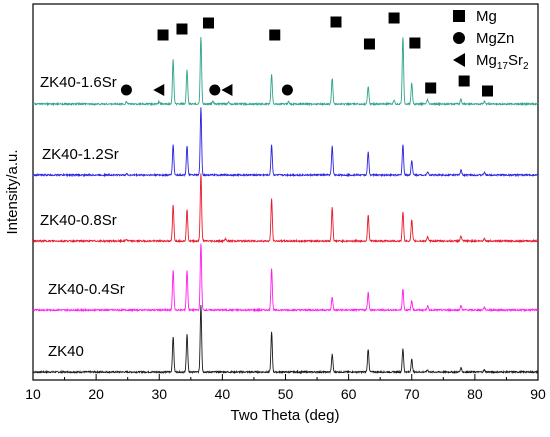 The image size is (550, 437). Describe the element at coordinates (502, 62) in the screenshot. I see `legend-label: Mg17Sr2` at that location.